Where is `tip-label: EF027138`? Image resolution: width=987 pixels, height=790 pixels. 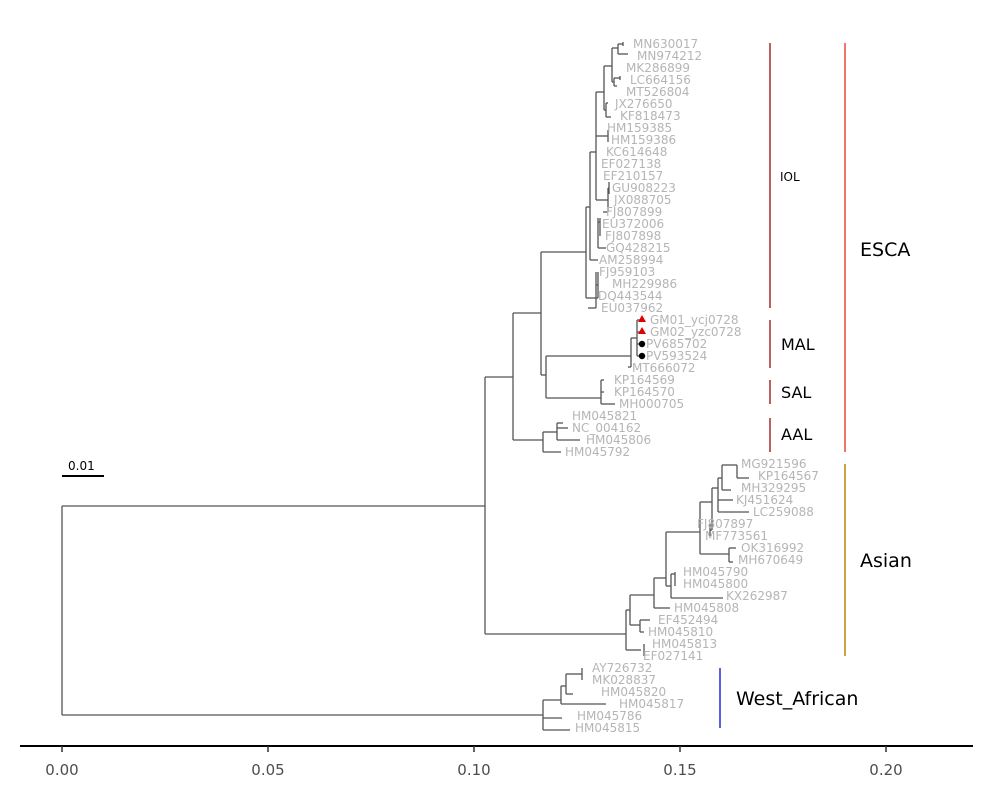 tip-label: EF027138 is located at coordinates (631, 164).